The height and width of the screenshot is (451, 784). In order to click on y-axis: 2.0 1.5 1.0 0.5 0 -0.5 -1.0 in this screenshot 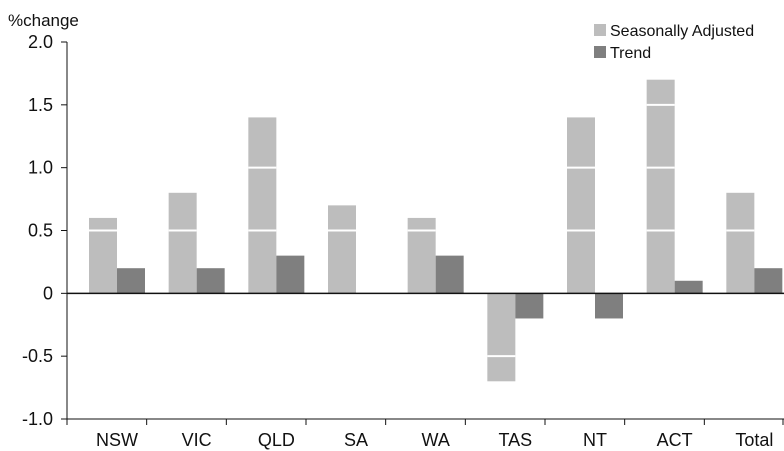, I will do `click(45, 230)`.